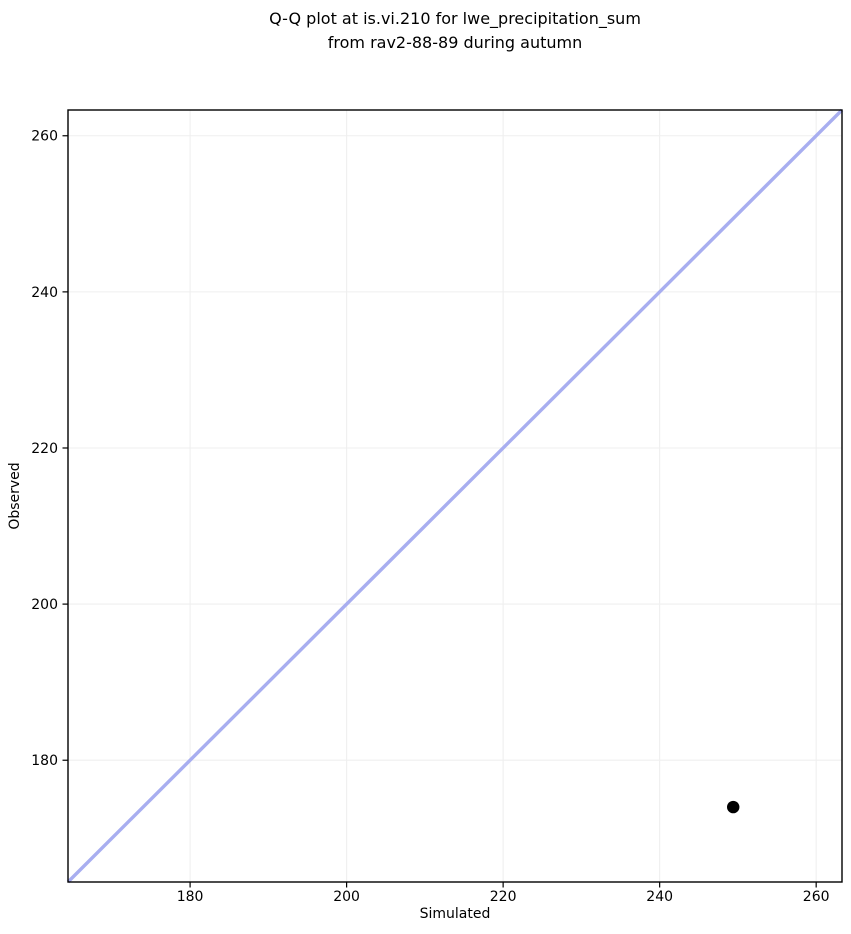 Image resolution: width=851 pixels, height=934 pixels. I want to click on y-tick-label: 220, so click(44, 449).